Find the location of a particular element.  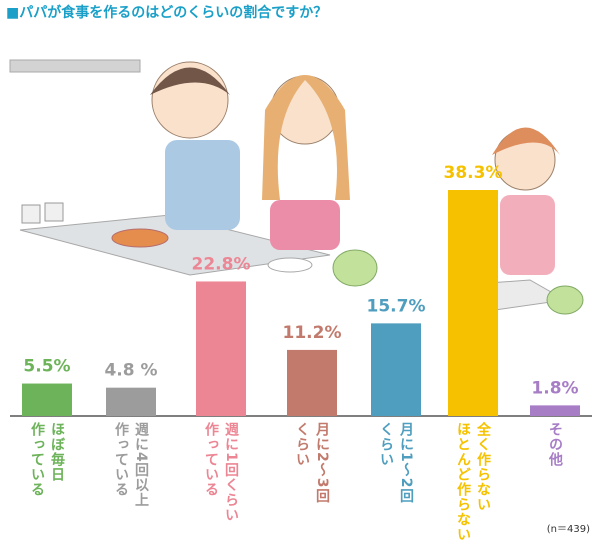

category-label: ほぼ毎日 作っている is located at coordinates (47, 459).